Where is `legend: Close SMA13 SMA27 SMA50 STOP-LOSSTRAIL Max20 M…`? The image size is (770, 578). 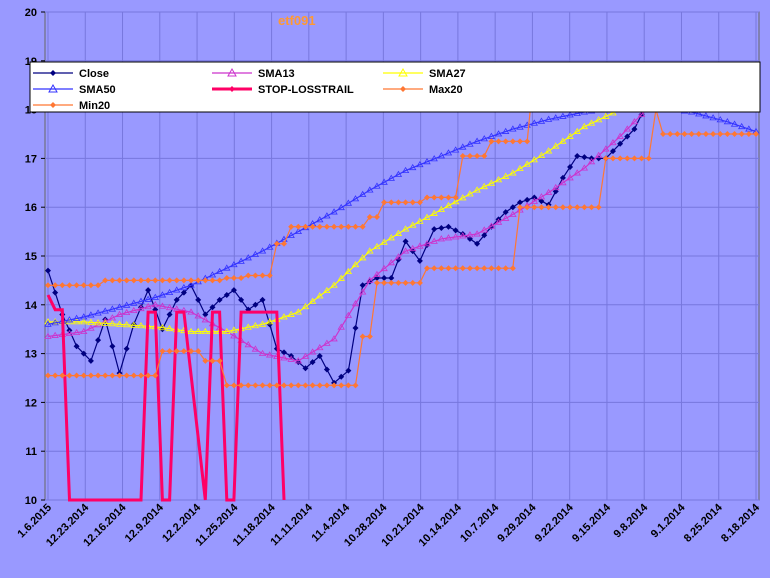
legend: Close SMA13 SMA27 SMA50 STOP-LOSSTRAIL Max20 M… is located at coordinates (395, 87).